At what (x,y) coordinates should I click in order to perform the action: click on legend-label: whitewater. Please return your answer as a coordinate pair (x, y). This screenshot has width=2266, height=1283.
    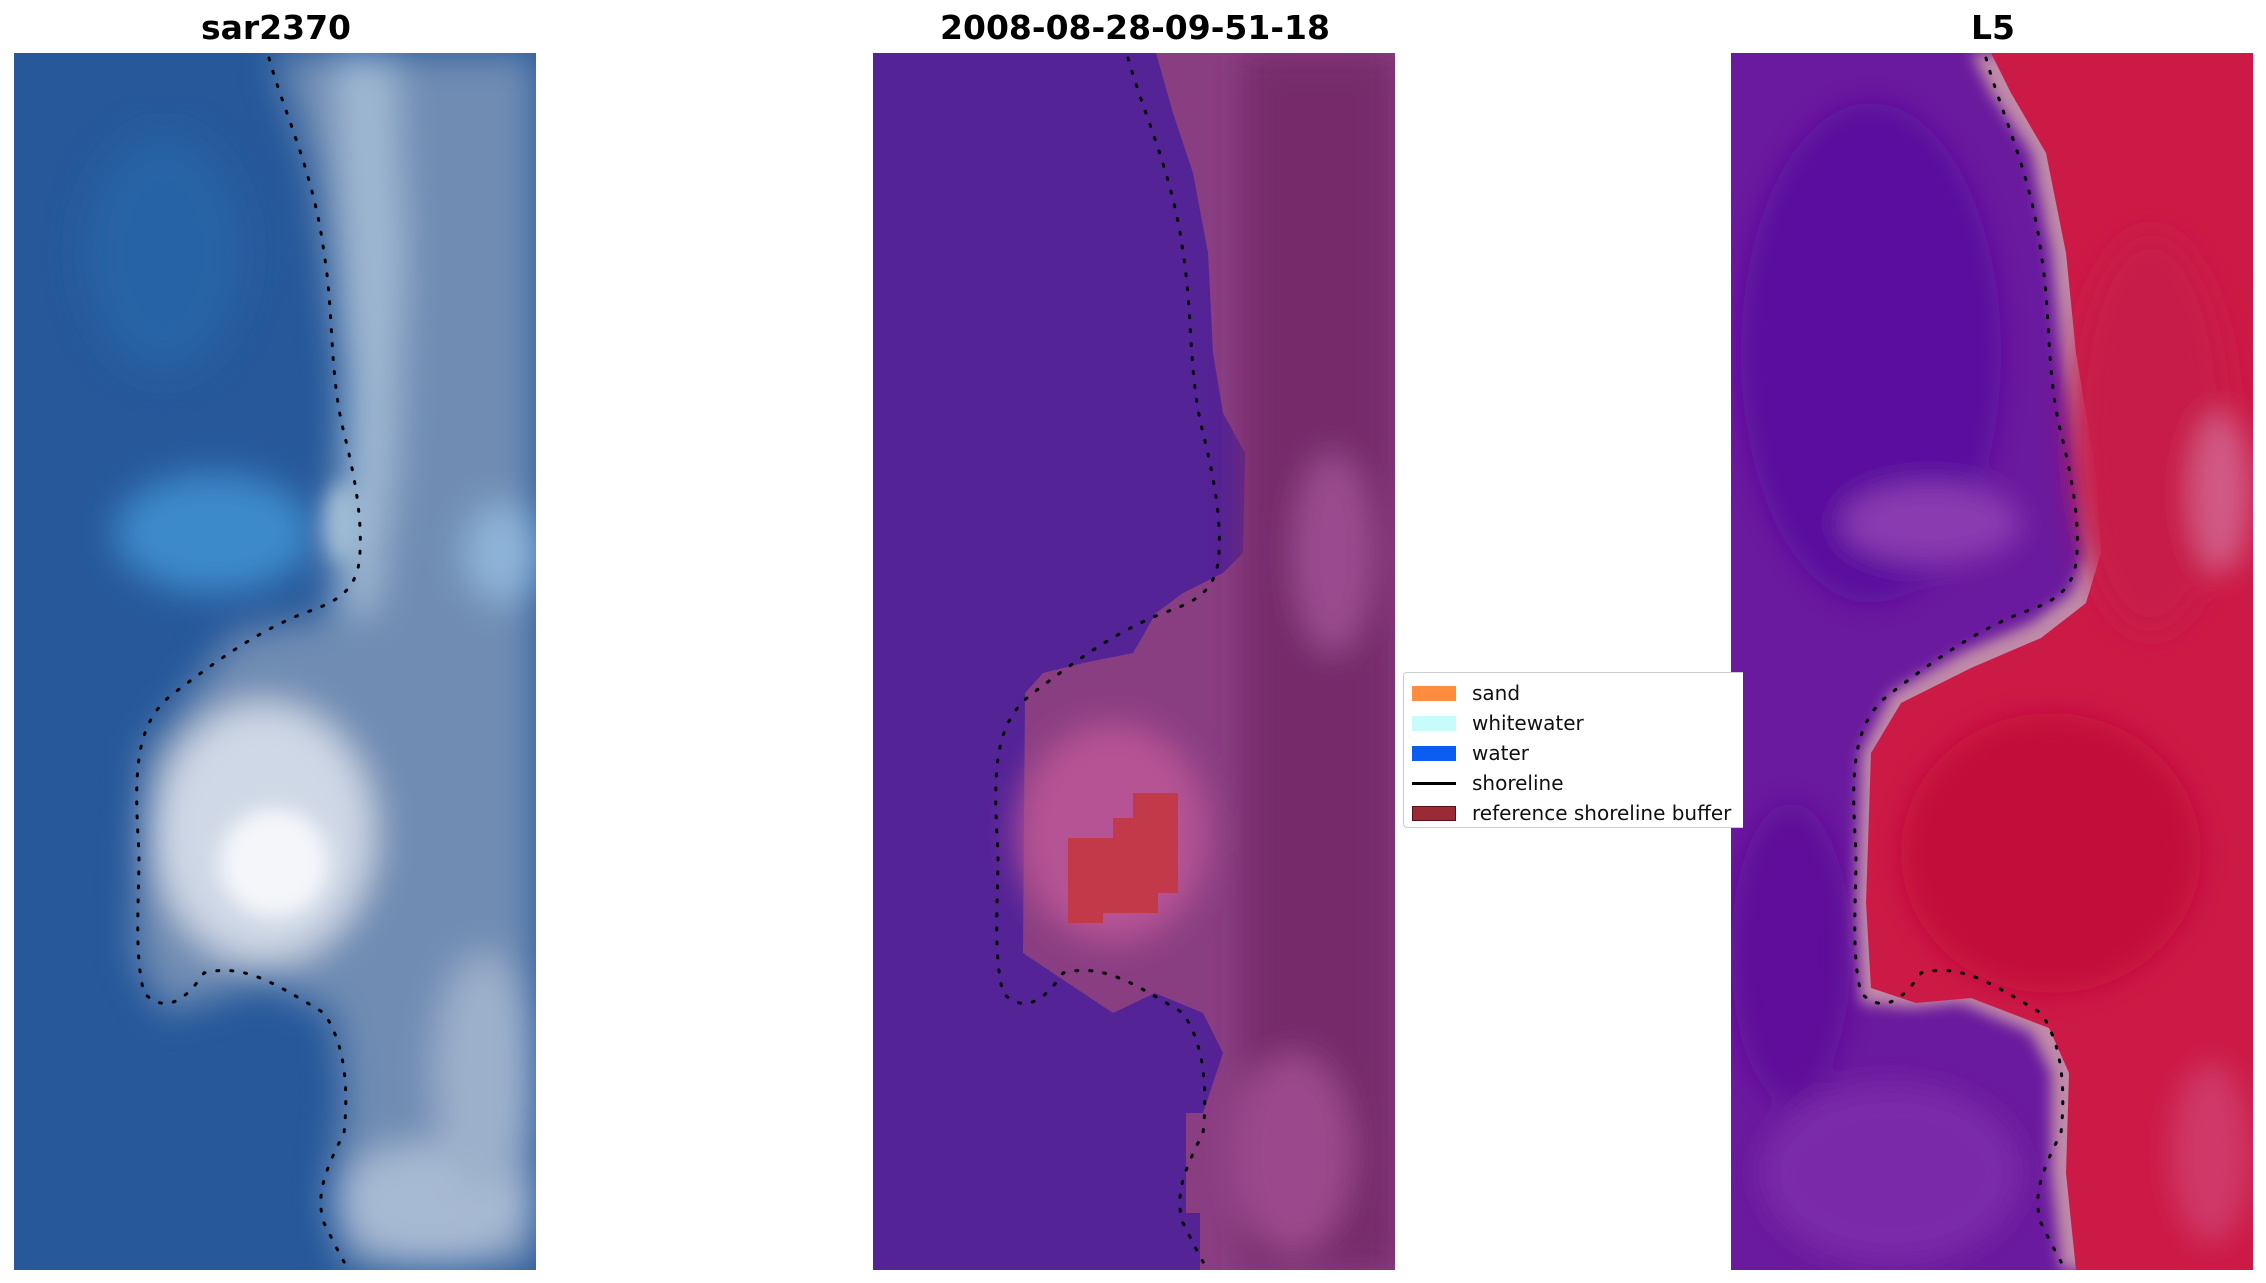
    Looking at the image, I should click on (1528, 723).